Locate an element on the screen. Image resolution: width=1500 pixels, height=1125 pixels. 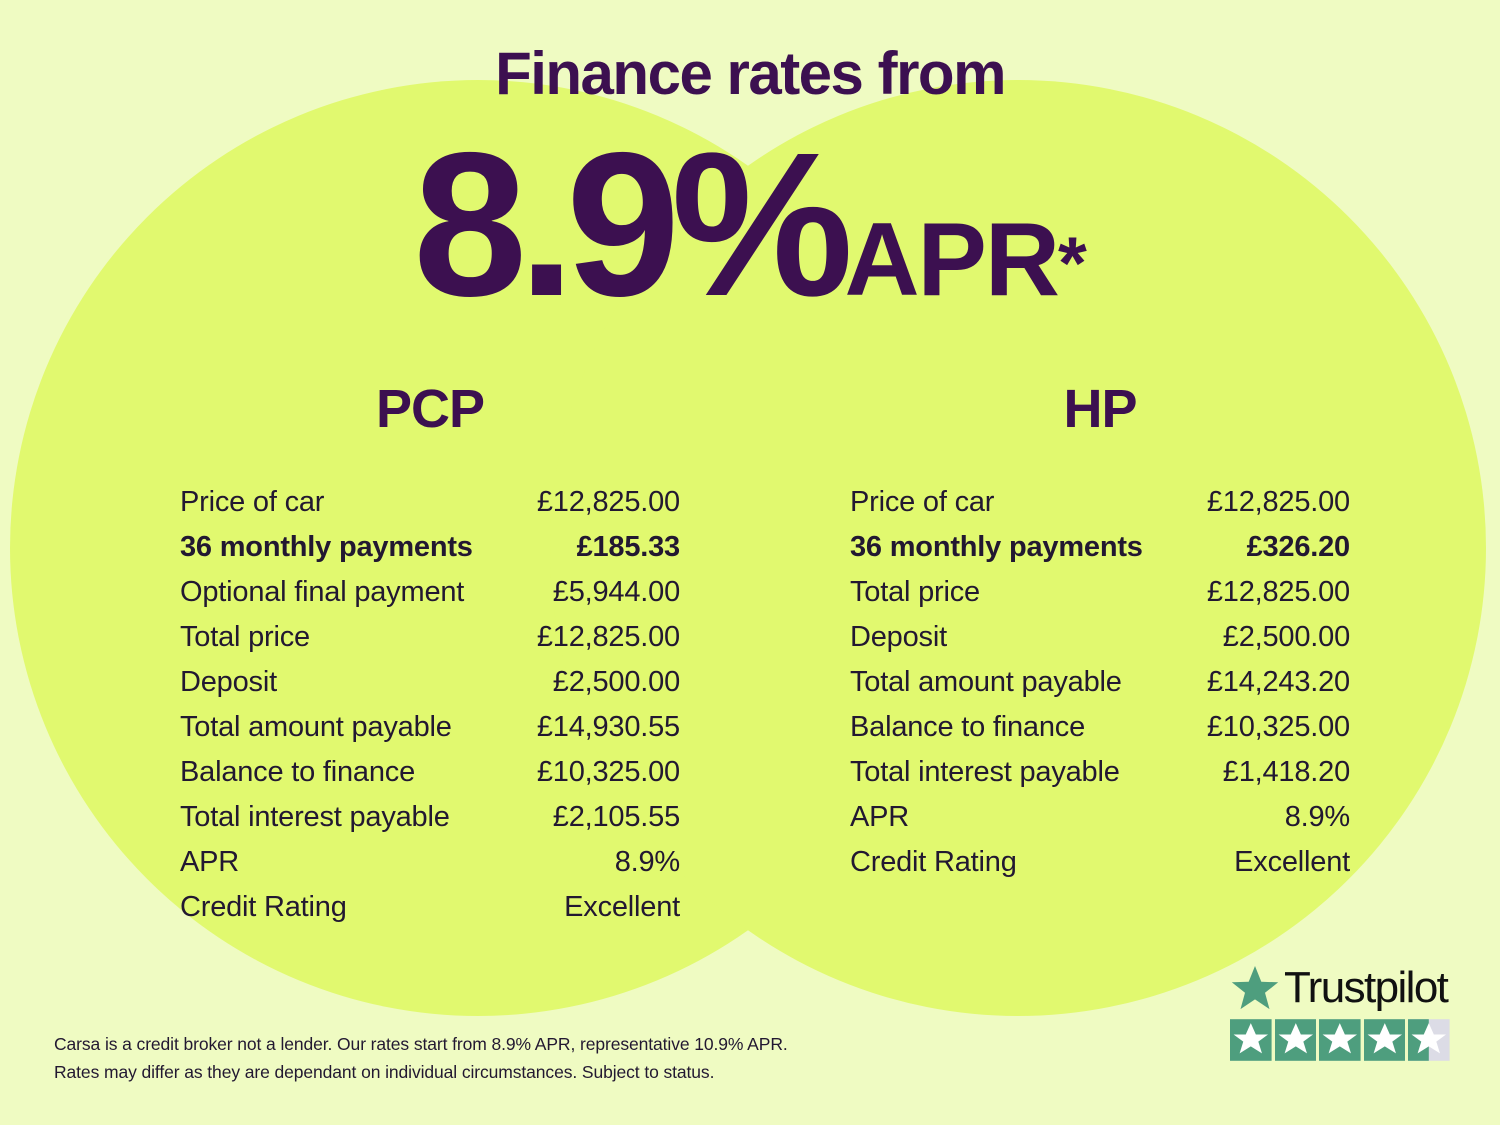
page-title: Finance rates from is located at coordinates (750, 73).